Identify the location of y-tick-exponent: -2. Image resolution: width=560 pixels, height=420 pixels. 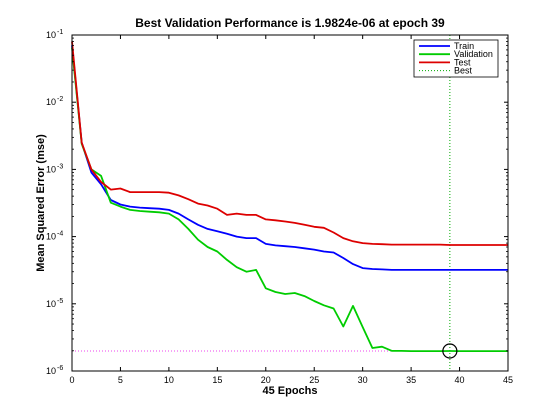
(60, 99).